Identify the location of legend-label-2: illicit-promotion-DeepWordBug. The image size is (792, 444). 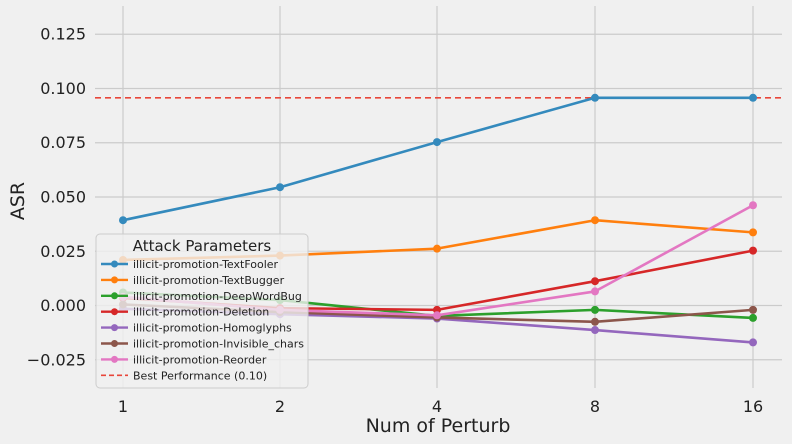
(217, 296).